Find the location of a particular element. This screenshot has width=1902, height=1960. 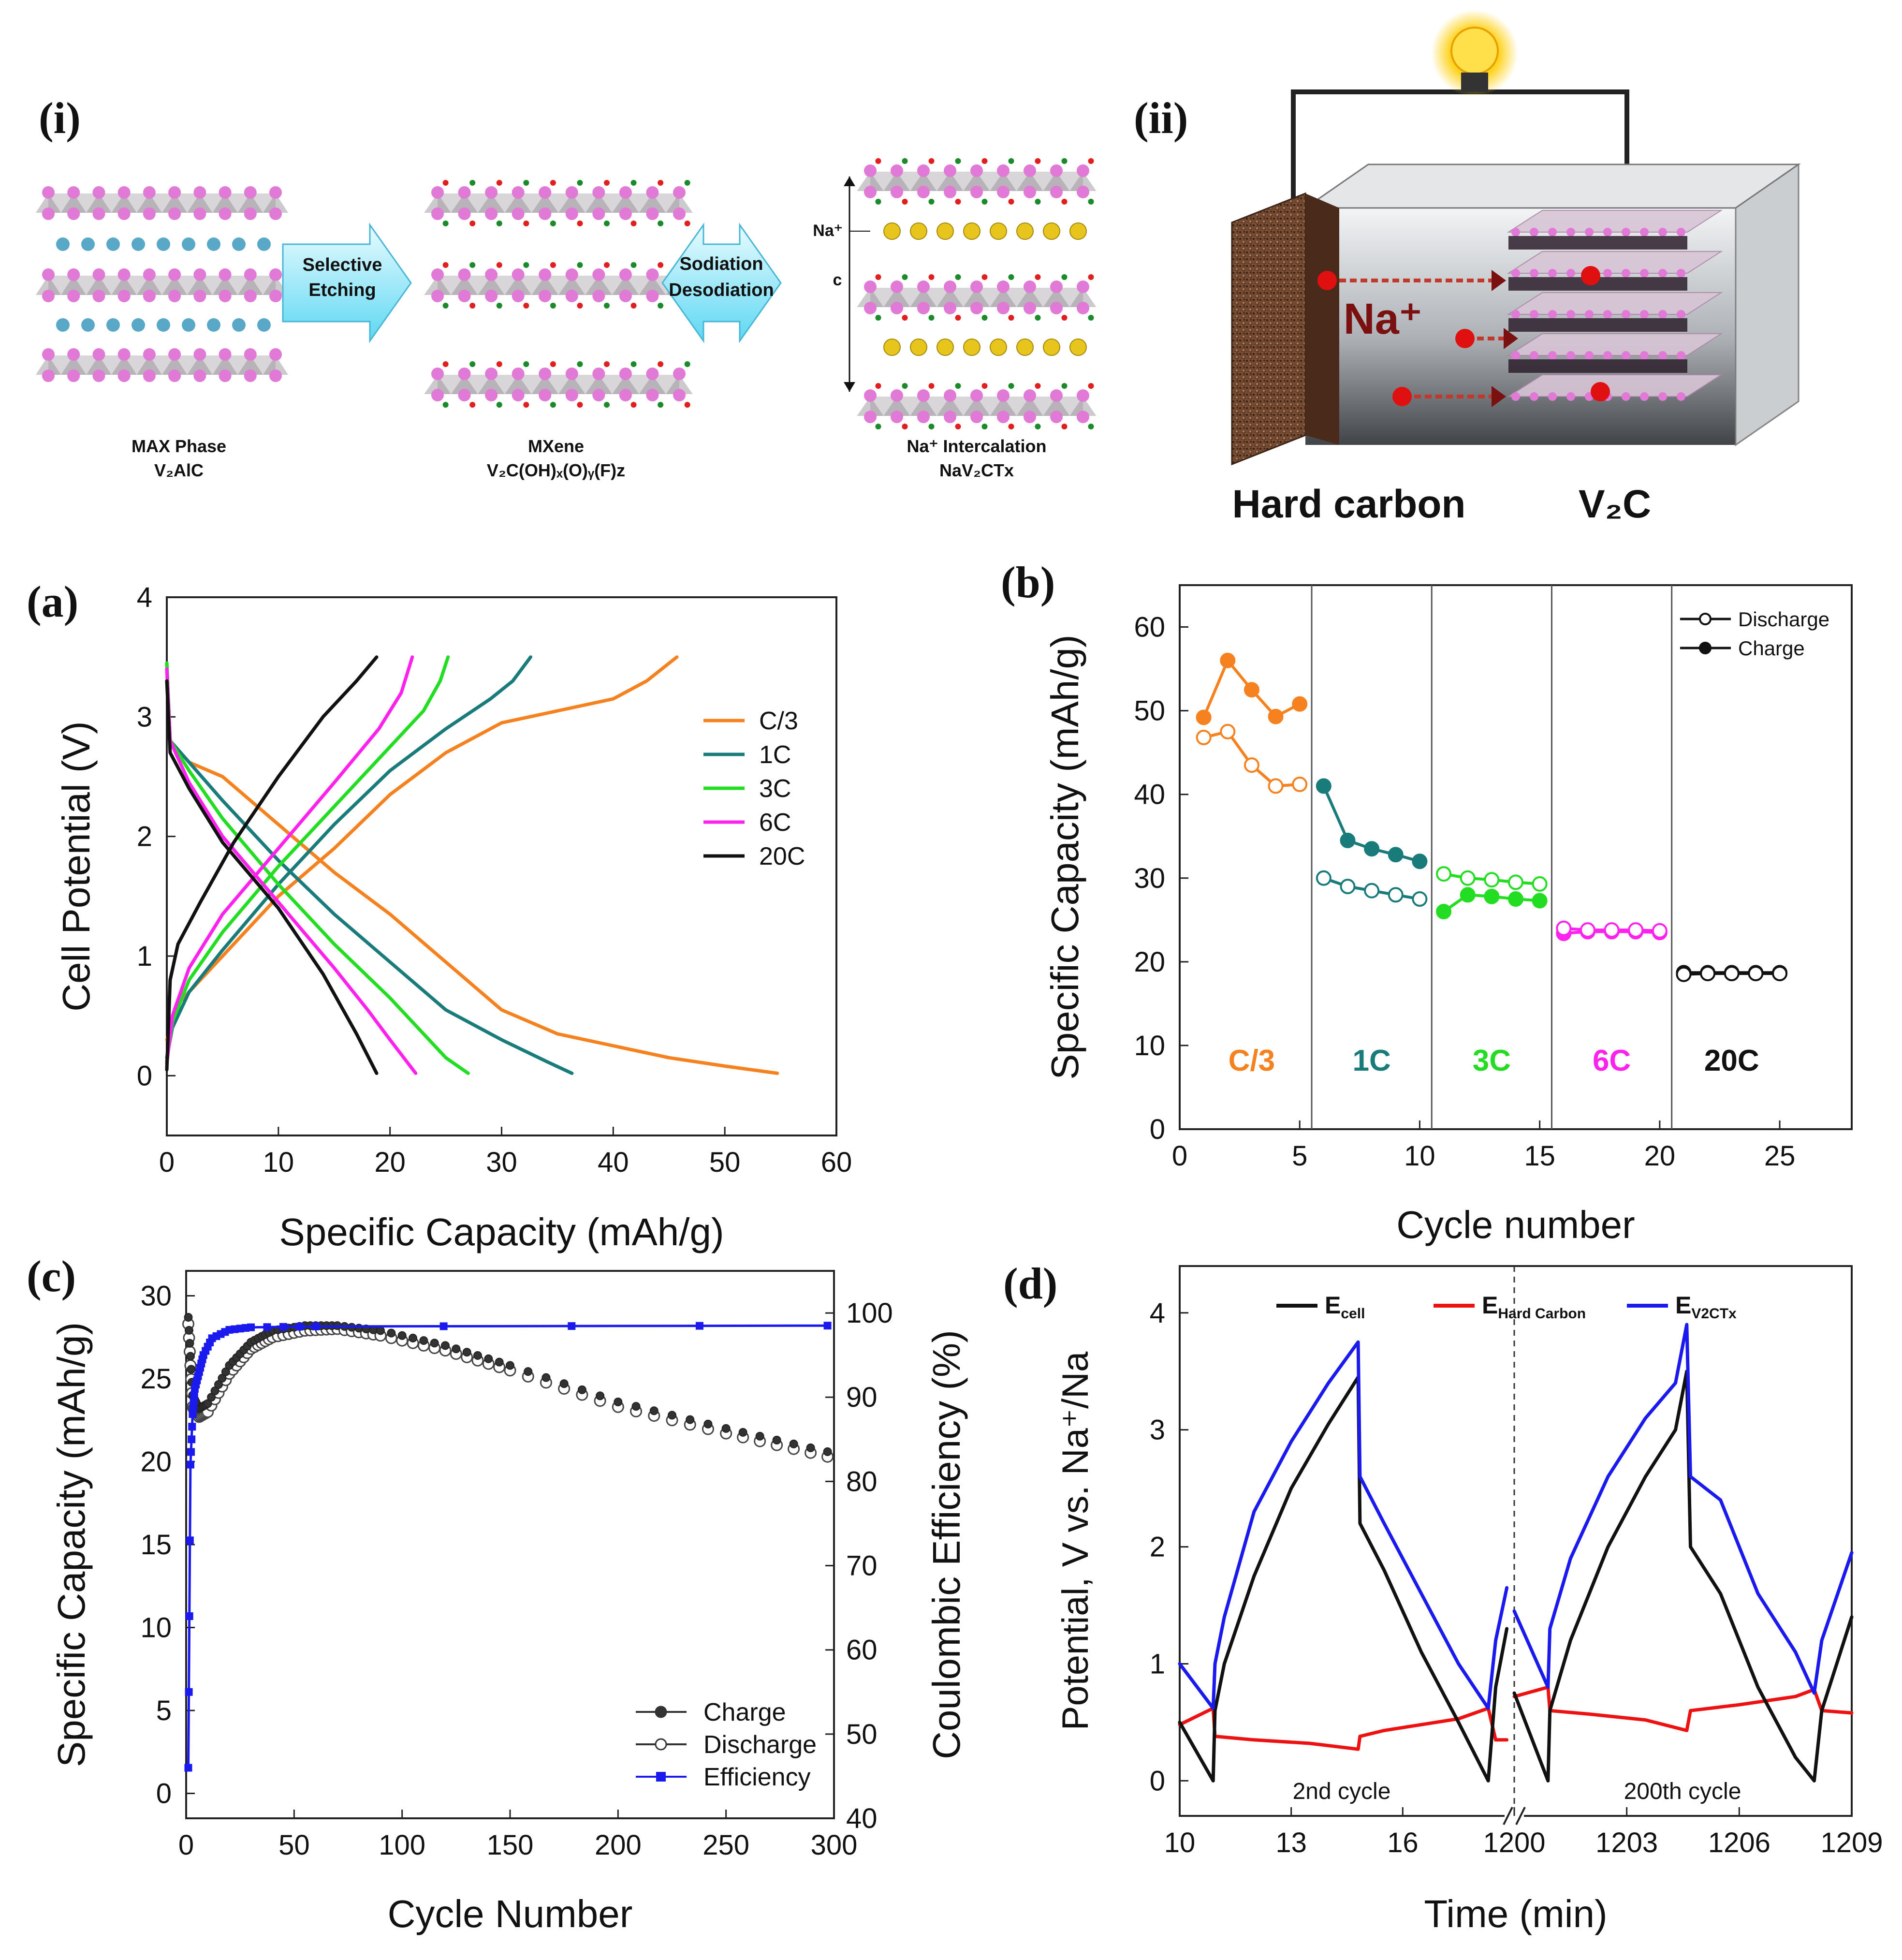

na-layer-0-octahedron is located at coordinates (1083, 182).